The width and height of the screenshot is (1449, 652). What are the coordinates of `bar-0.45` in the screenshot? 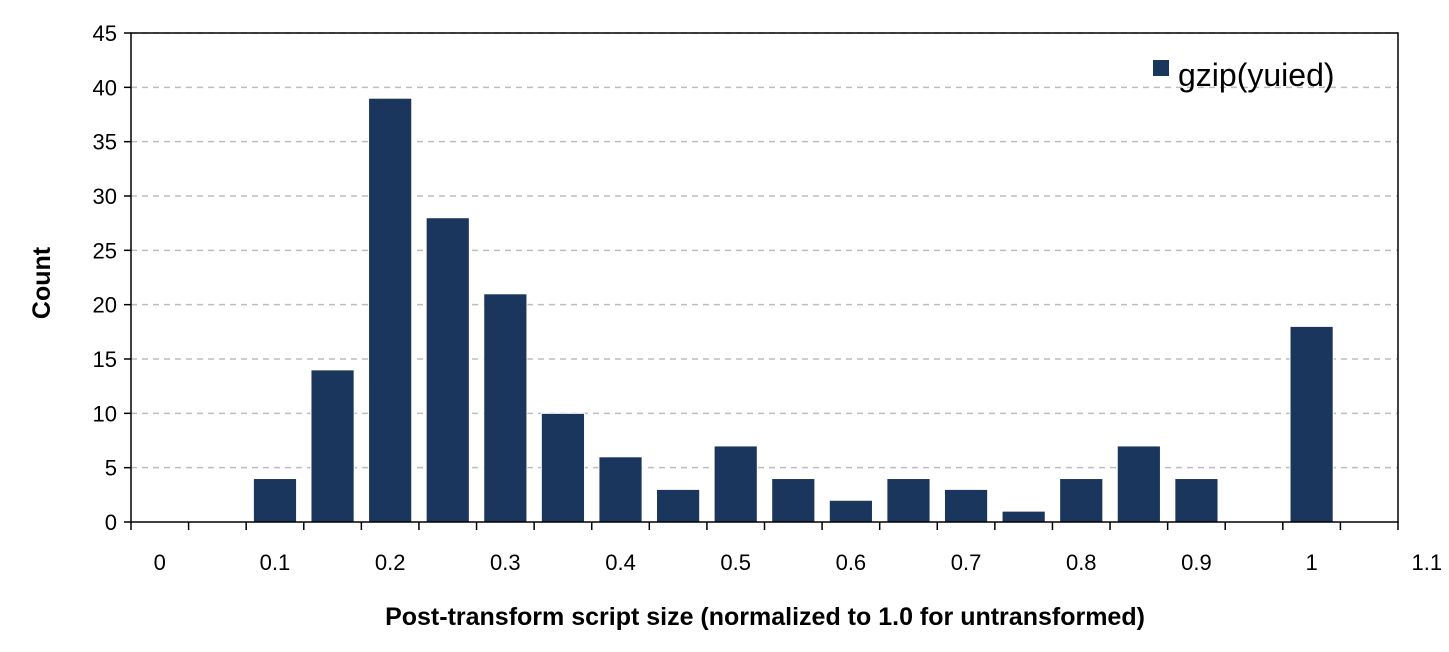 It's located at (678, 505).